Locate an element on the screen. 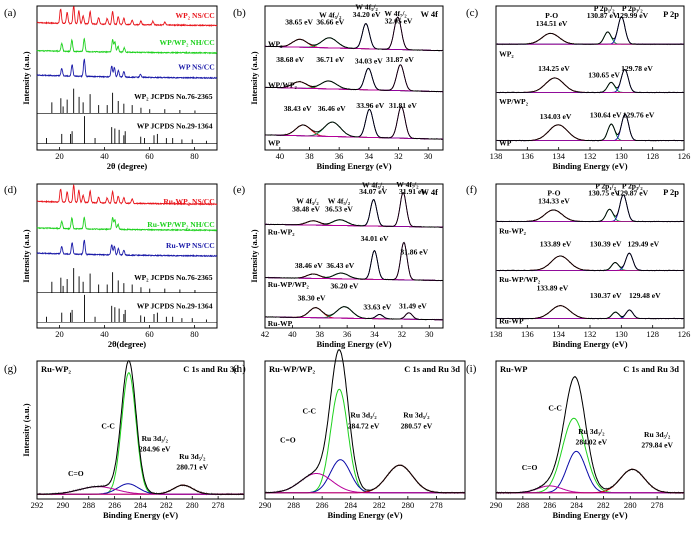 This screenshot has width=694, height=534. x-axis-ticks: 290 288 286 284 282 280 278 is located at coordinates (351, 503).